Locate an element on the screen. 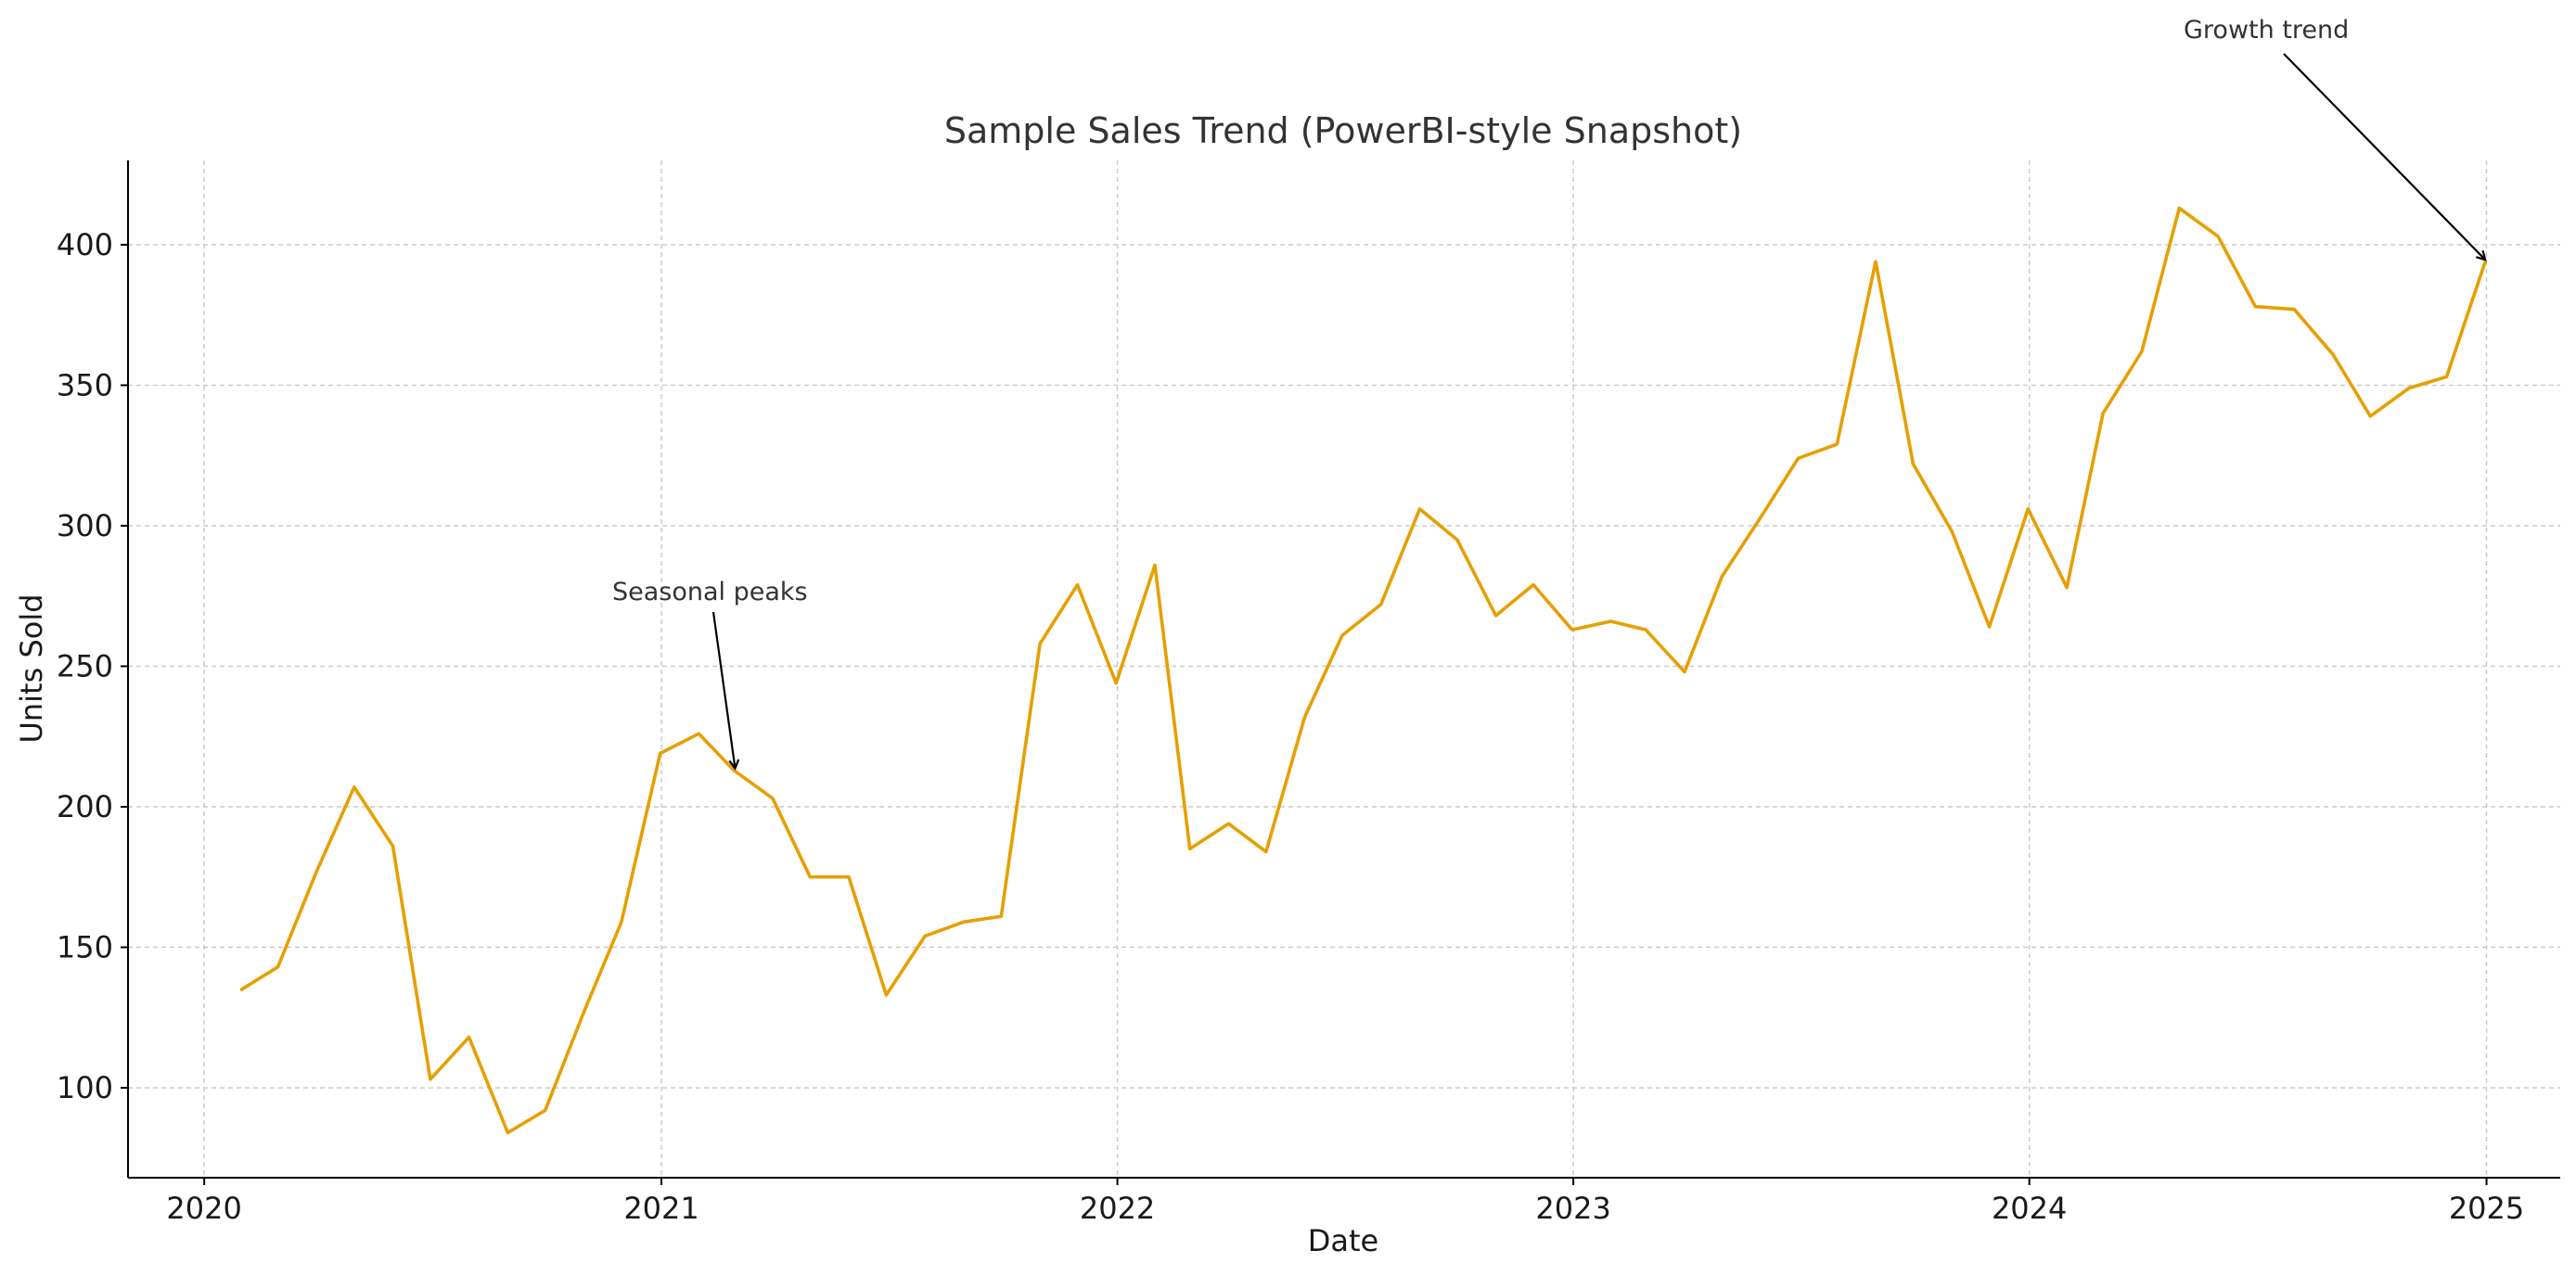  y-tick-label: 150 is located at coordinates (85, 948).